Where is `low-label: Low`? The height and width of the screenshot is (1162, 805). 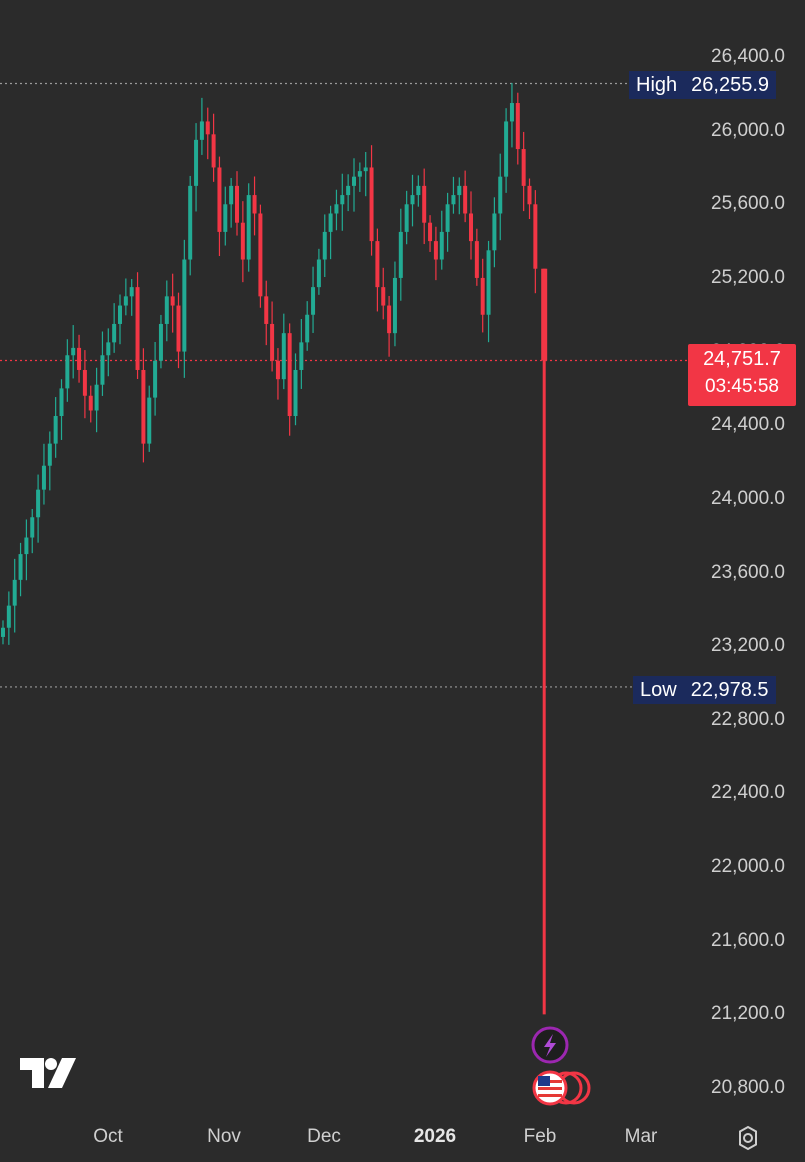
low-label: Low is located at coordinates (658, 690).